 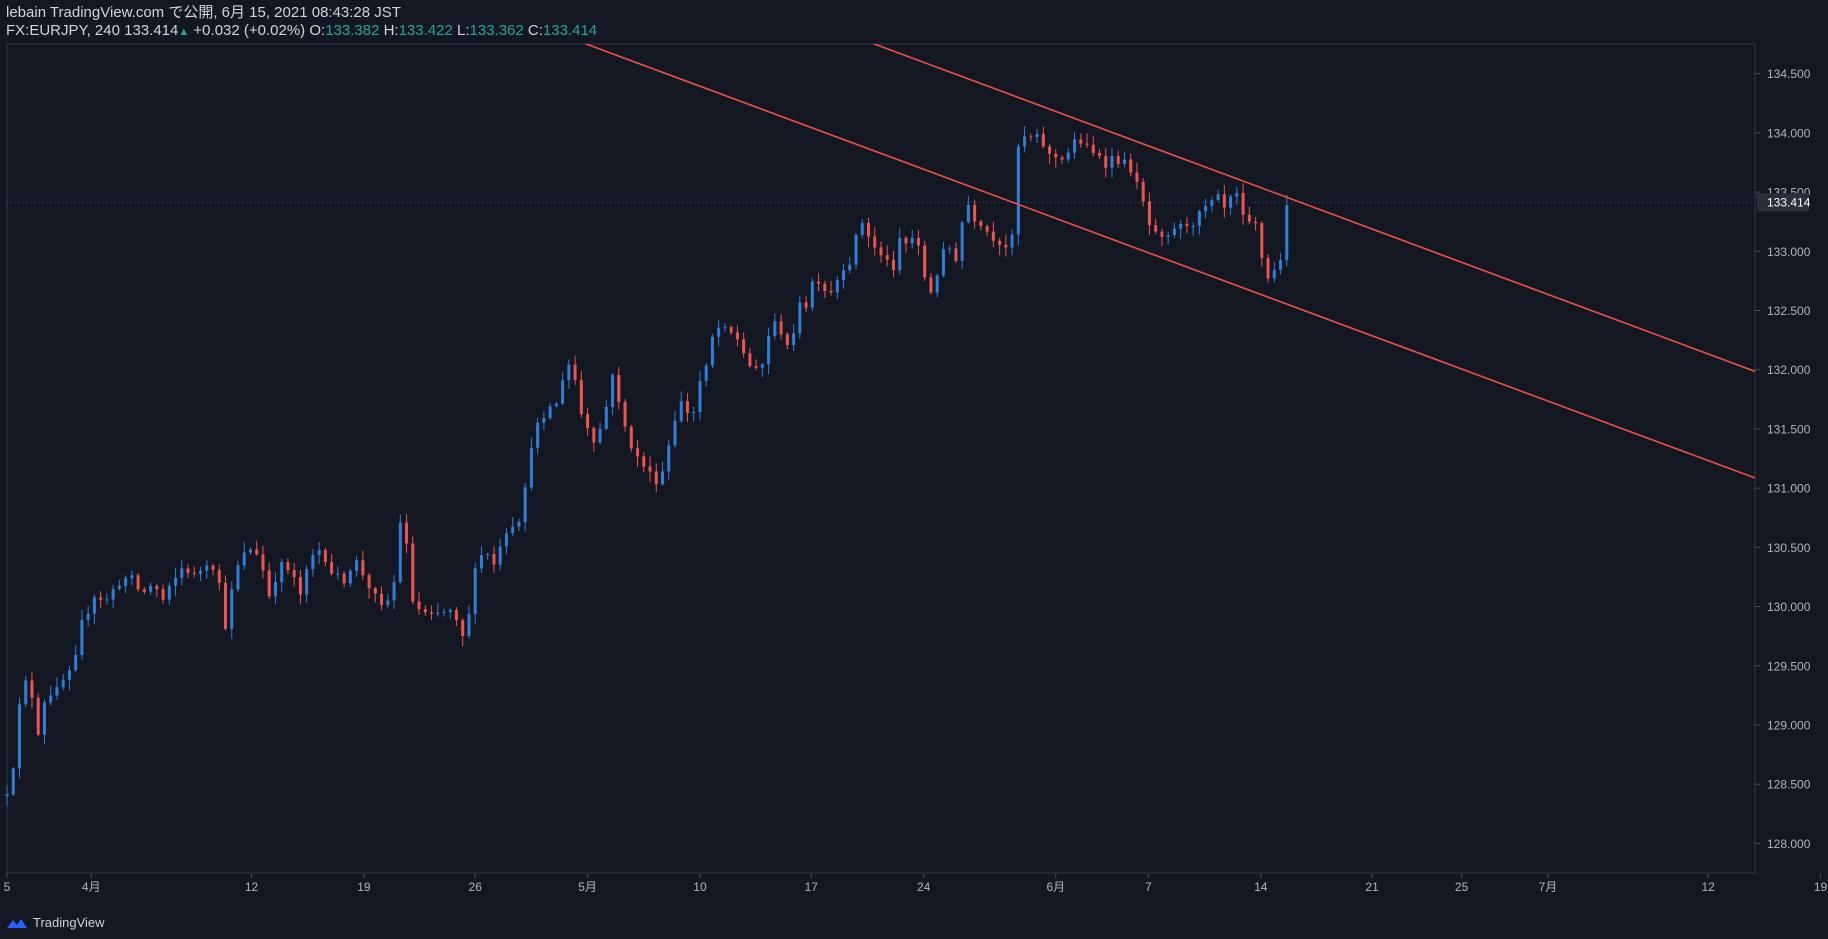 I want to click on x-tick-label: 4月, so click(x=91, y=887).